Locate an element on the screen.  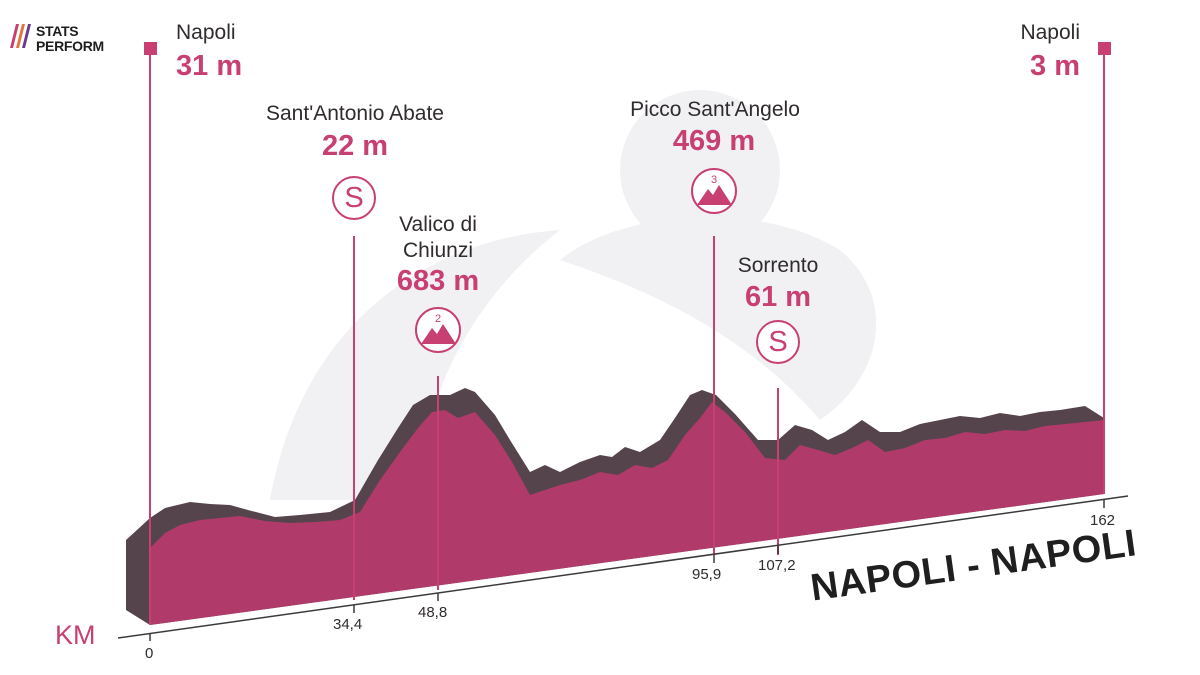
point-name-picco-sant-angelo: Picco Sant'Angelo is located at coordinates (715, 109).